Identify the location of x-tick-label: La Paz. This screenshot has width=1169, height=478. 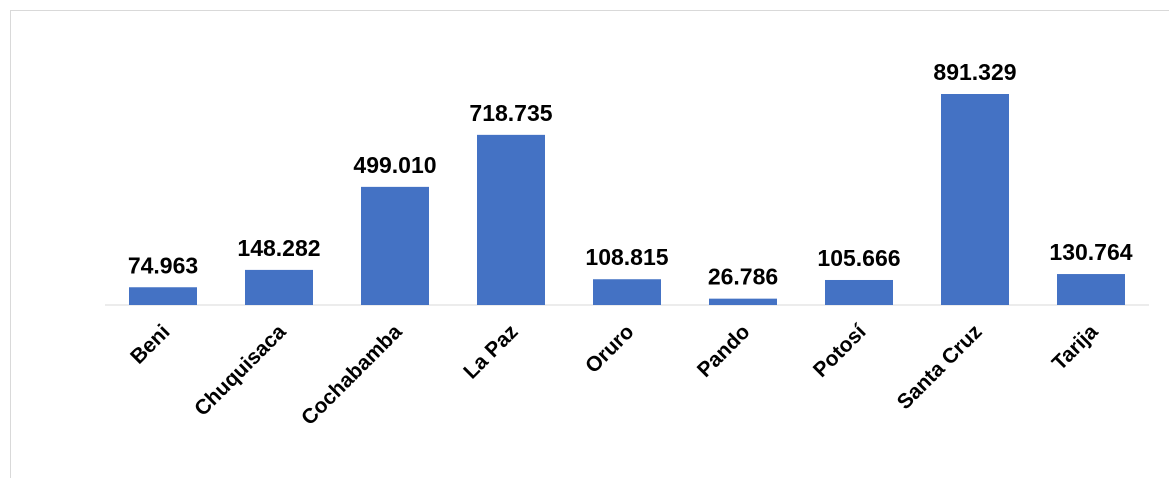
(490, 351).